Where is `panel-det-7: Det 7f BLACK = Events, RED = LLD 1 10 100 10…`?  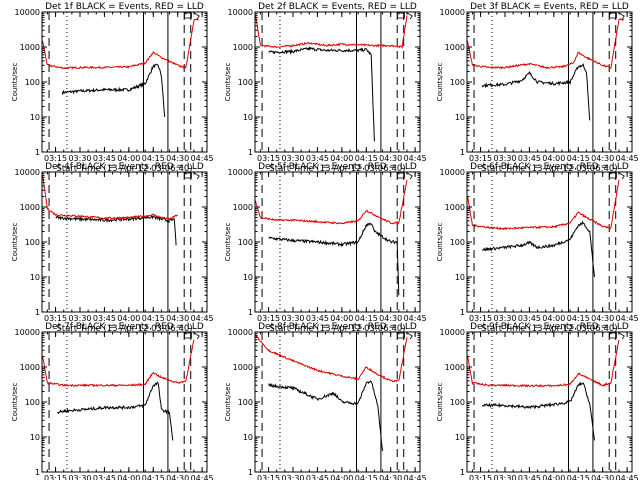 panel-det-7: Det 7f BLACK = Events, RED = LLD 1 10 100 10… is located at coordinates (112, 401).